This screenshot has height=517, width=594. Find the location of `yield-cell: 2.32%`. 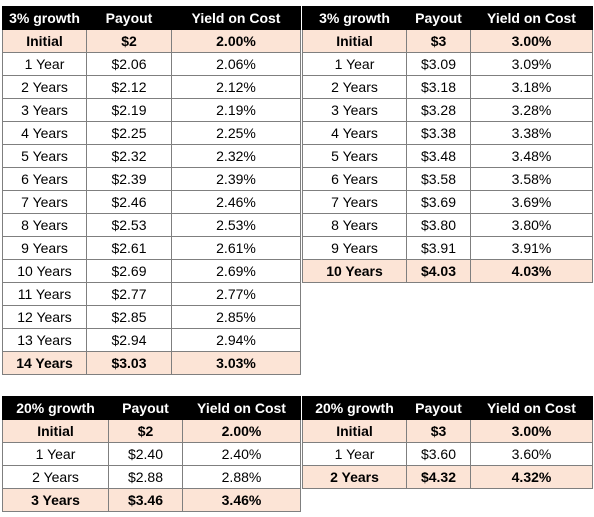

yield-cell: 2.32% is located at coordinates (236, 156).